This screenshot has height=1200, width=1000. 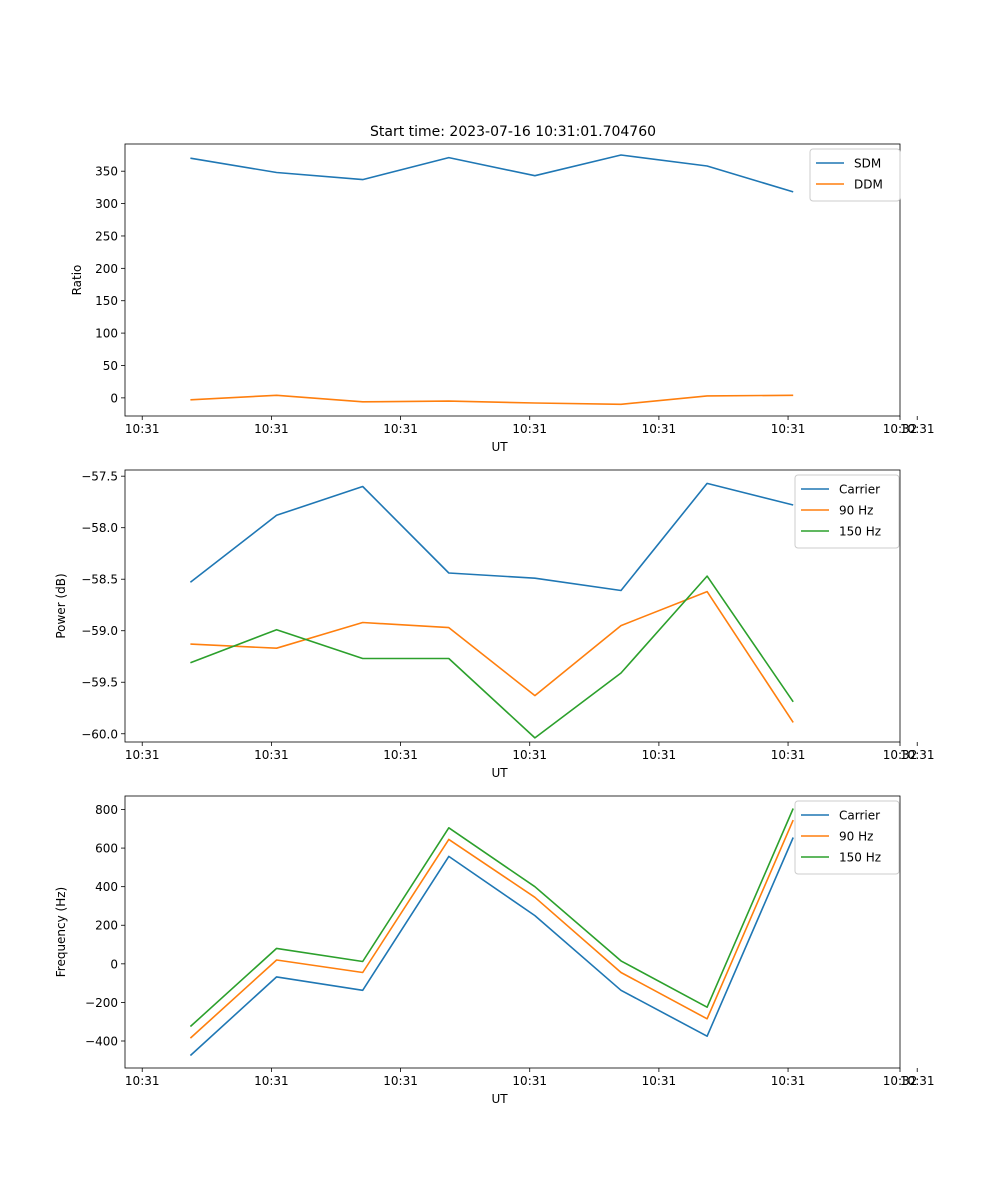 I want to click on ratio-legend-label-ddm: DDM, so click(x=868, y=185).